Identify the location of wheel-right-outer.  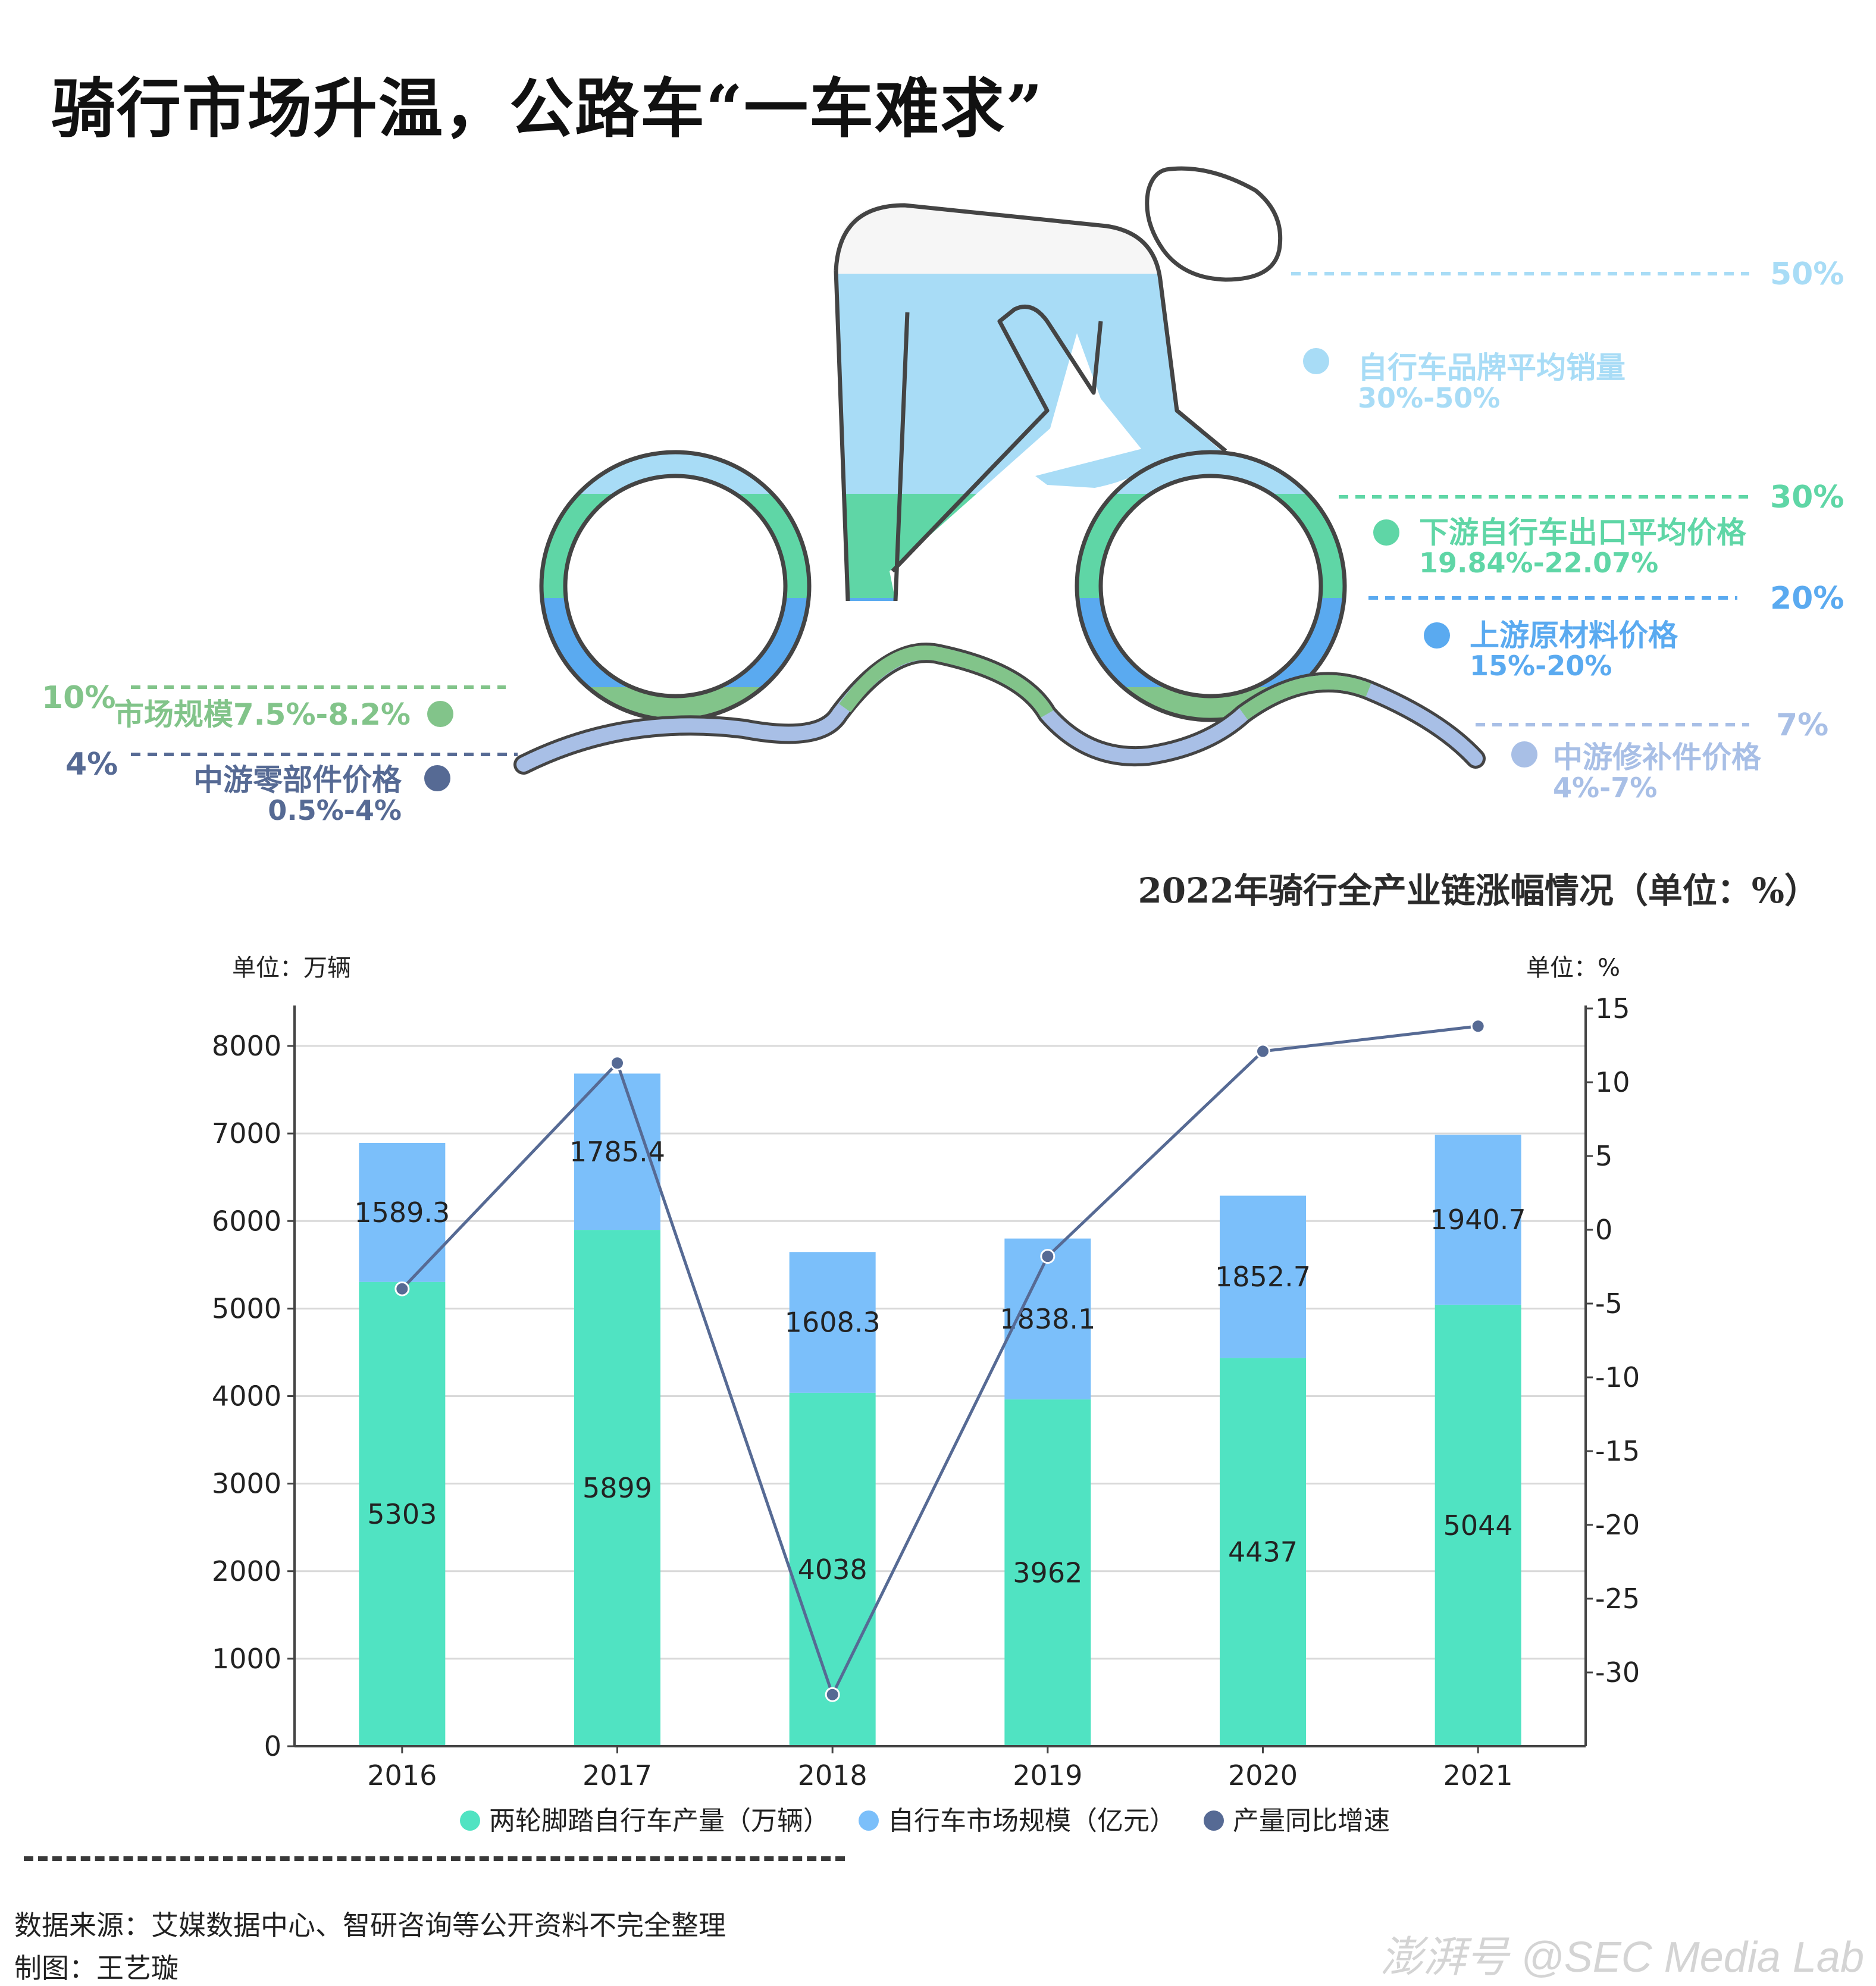
(1211, 586).